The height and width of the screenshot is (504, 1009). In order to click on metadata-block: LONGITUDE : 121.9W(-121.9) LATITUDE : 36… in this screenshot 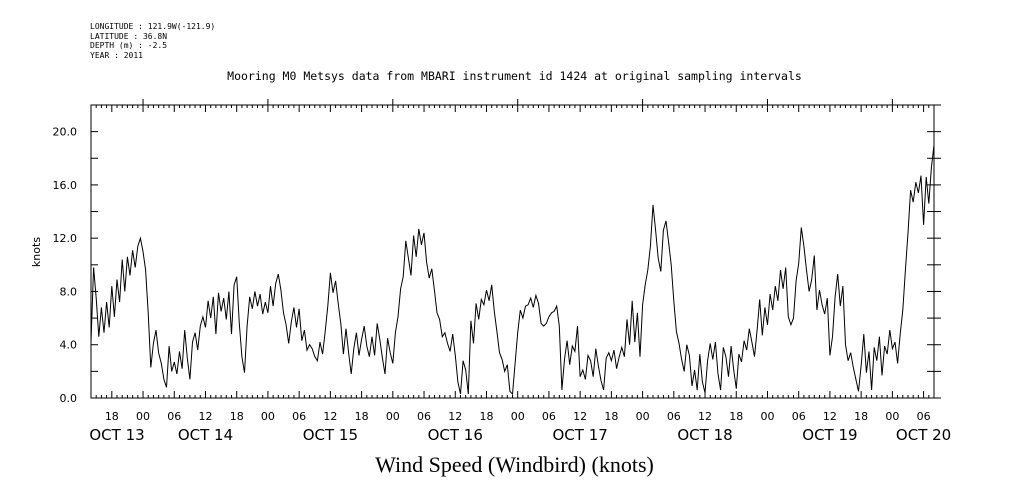, I will do `click(152, 41)`.